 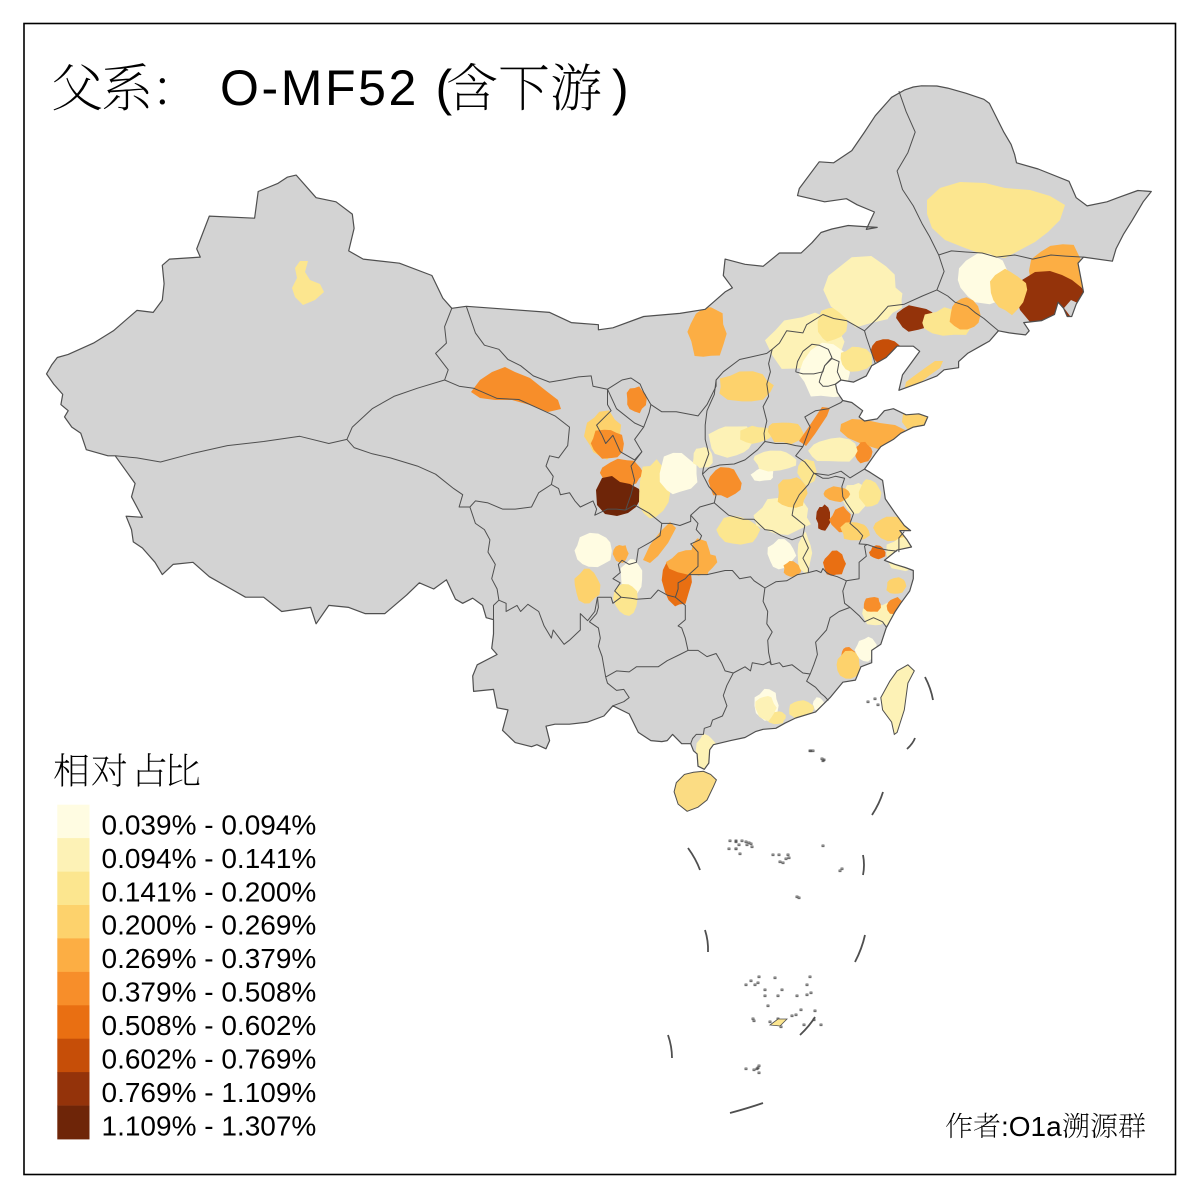 What do you see at coordinates (209, 891) in the screenshot?
I see `svg-text: 0.141% - 0.200%` at bounding box center [209, 891].